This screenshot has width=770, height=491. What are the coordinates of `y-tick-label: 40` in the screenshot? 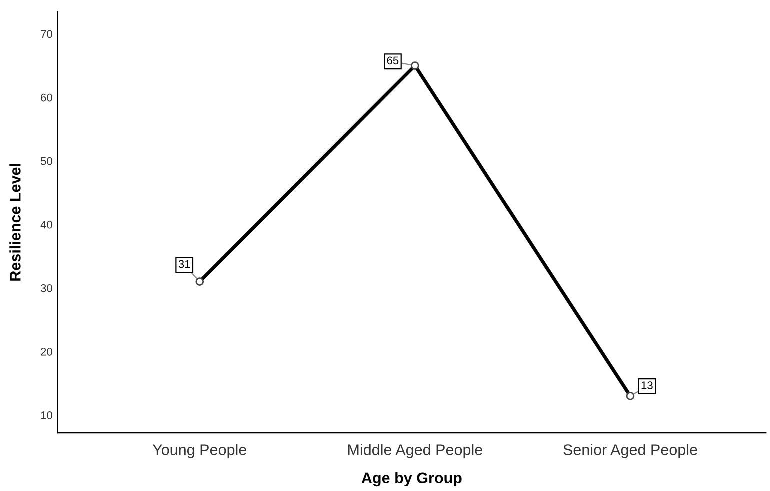 It's located at (46, 224).